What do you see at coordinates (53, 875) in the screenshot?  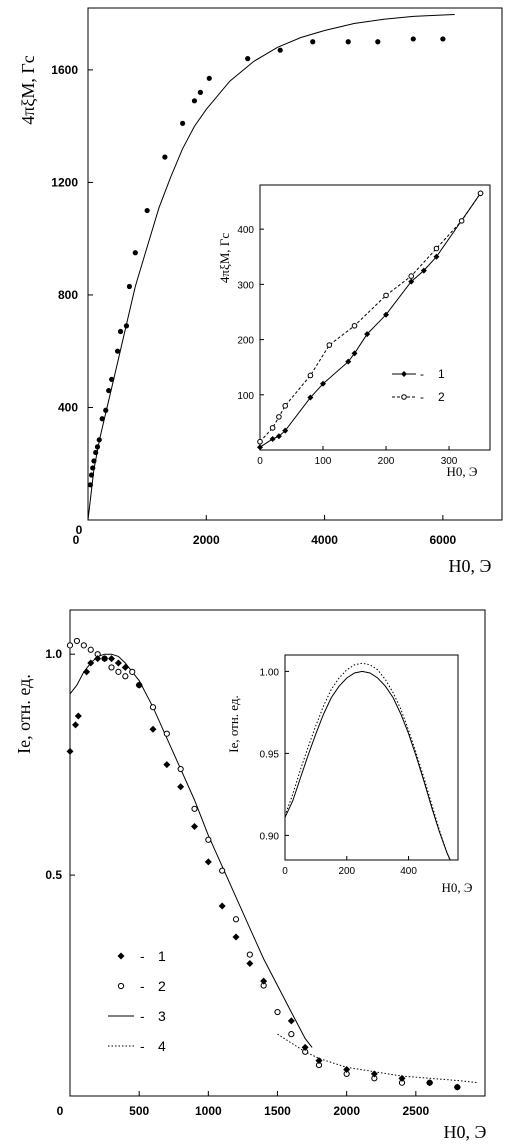 I see `y-tick-label: 0.5` at bounding box center [53, 875].